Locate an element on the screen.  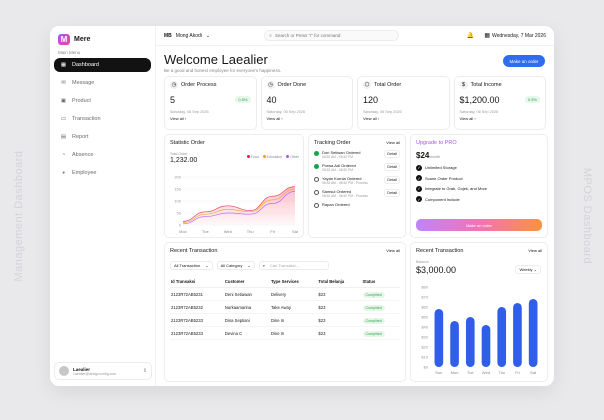
stat-date: Saturday, 06 Sep 2026 is located at coordinates (286, 112).